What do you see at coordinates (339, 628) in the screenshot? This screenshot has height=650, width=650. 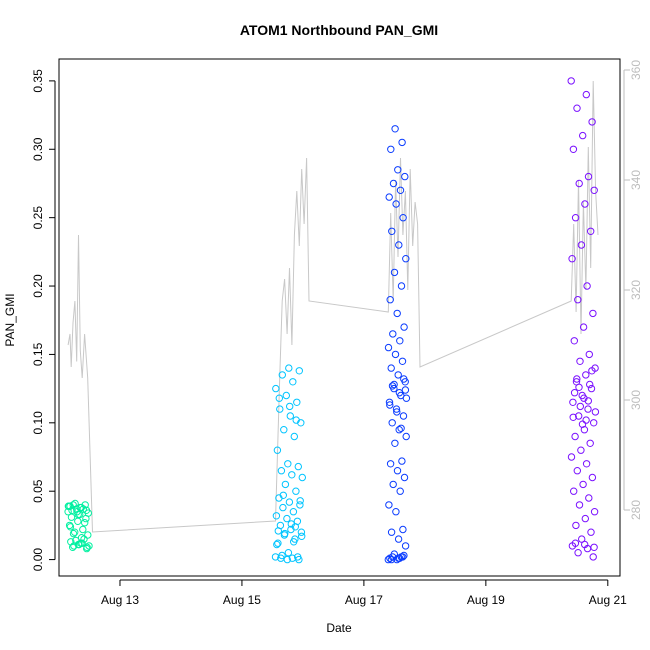 I see `x-axis-label: Date` at bounding box center [339, 628].